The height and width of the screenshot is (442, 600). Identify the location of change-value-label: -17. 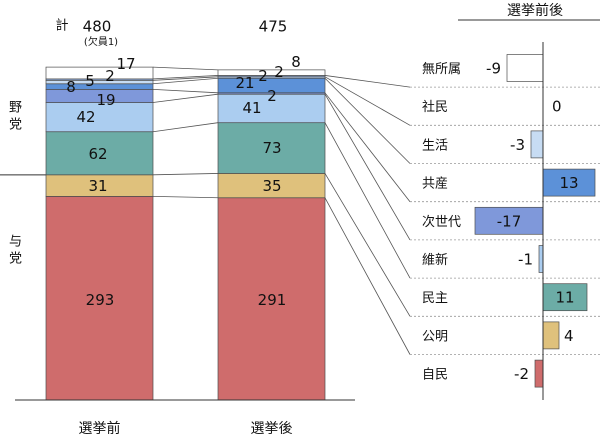
(509, 221).